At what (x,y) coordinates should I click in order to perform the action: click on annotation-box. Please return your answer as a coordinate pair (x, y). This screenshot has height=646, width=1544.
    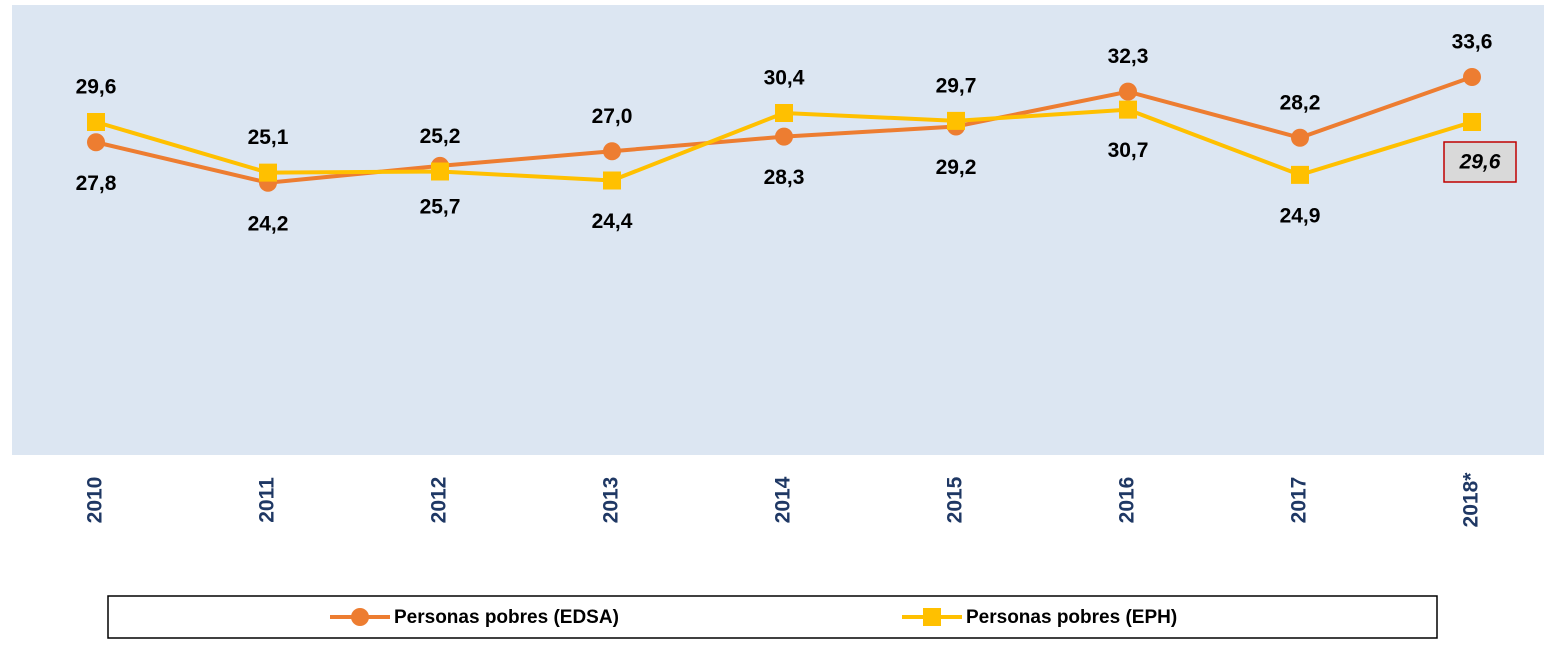
    Looking at the image, I should click on (1480, 162).